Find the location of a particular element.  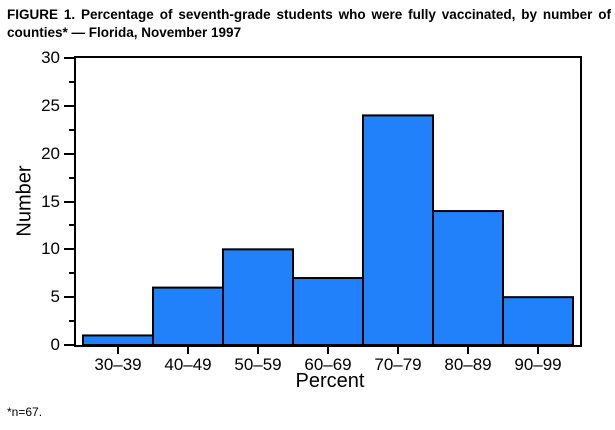

x-tick-50–59 is located at coordinates (258, 350).